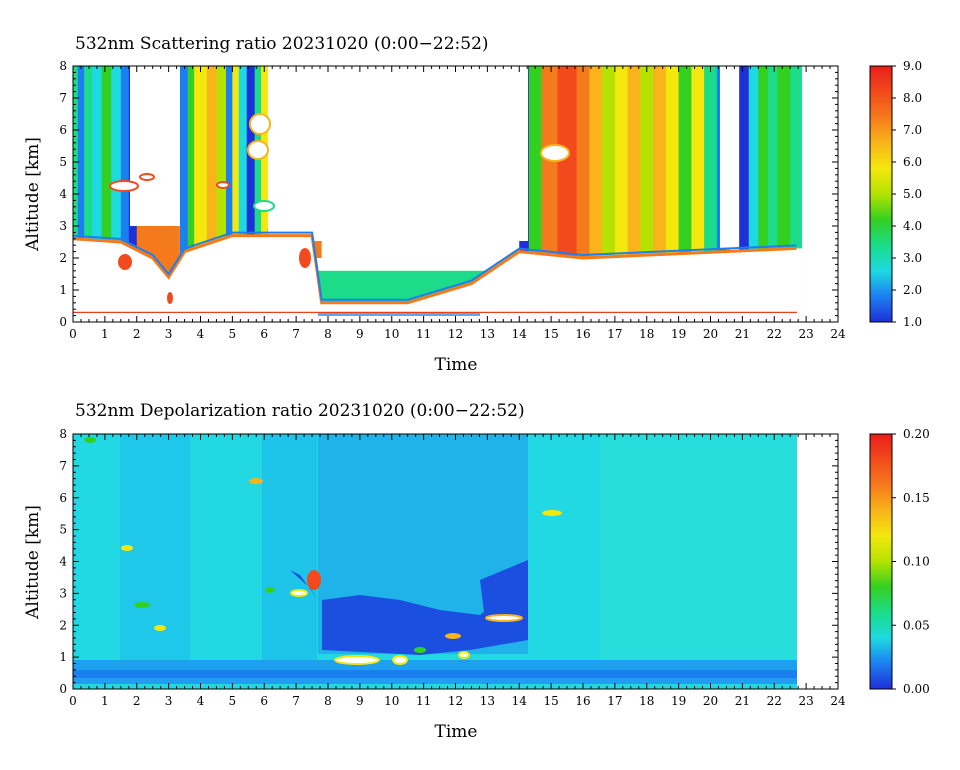 This screenshot has width=960, height=770. Describe the element at coordinates (328, 334) in the screenshot. I see `x-tick-label: 8` at that location.